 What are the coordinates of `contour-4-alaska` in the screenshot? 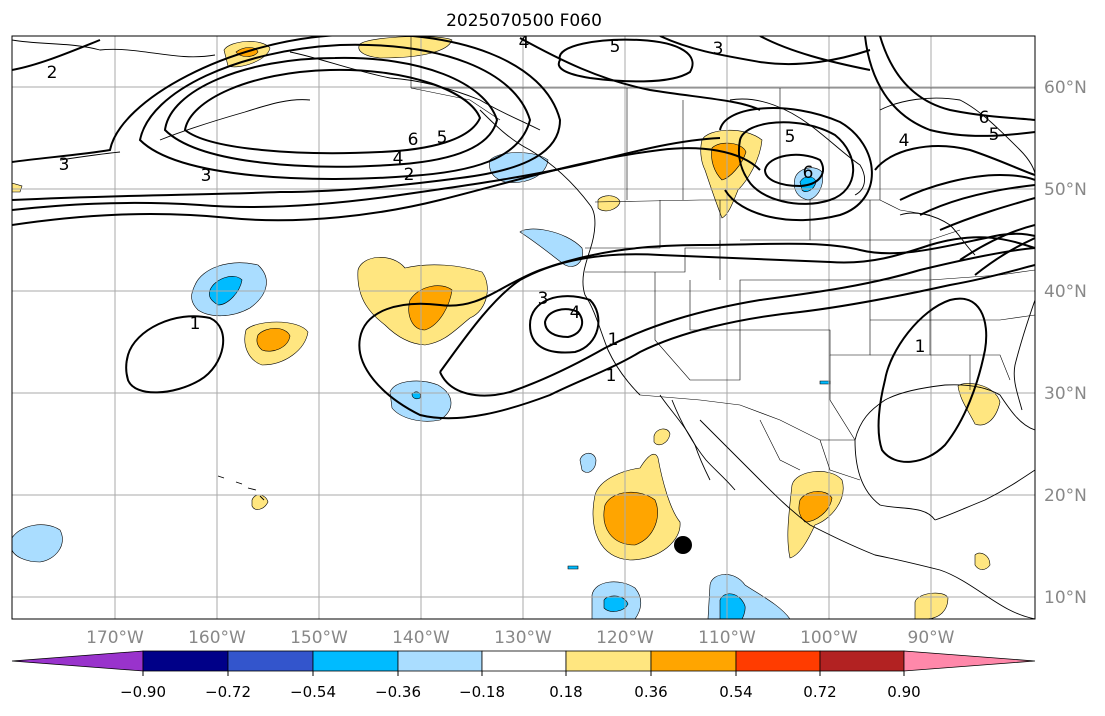 It's located at (335, 111).